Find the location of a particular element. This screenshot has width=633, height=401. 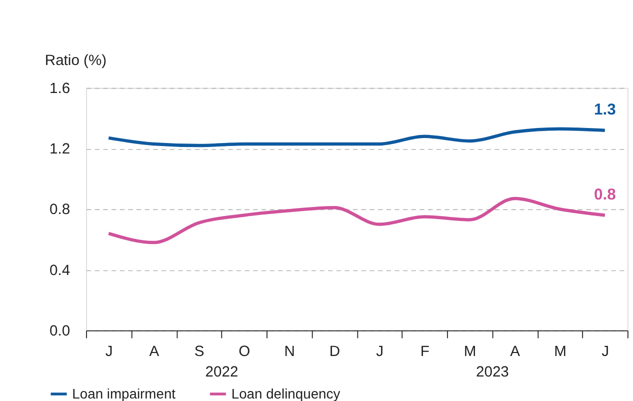

y-tick-label: 0.0 is located at coordinates (60, 331).